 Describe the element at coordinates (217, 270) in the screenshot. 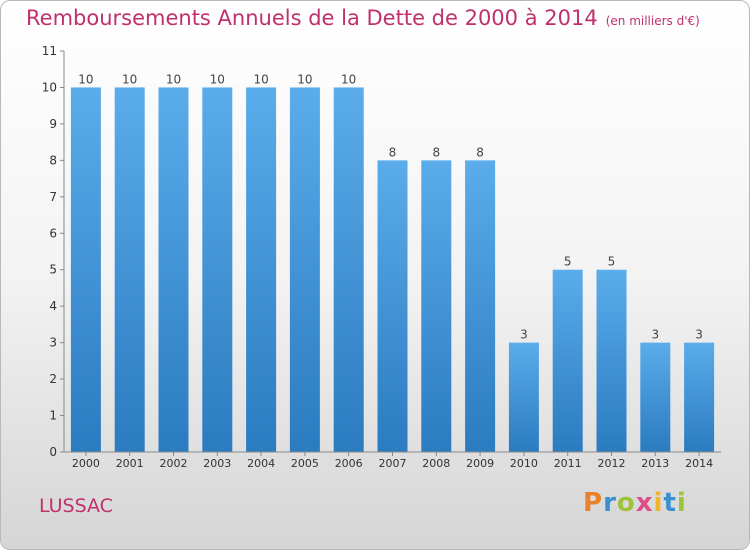

I see `bar-2003` at that location.